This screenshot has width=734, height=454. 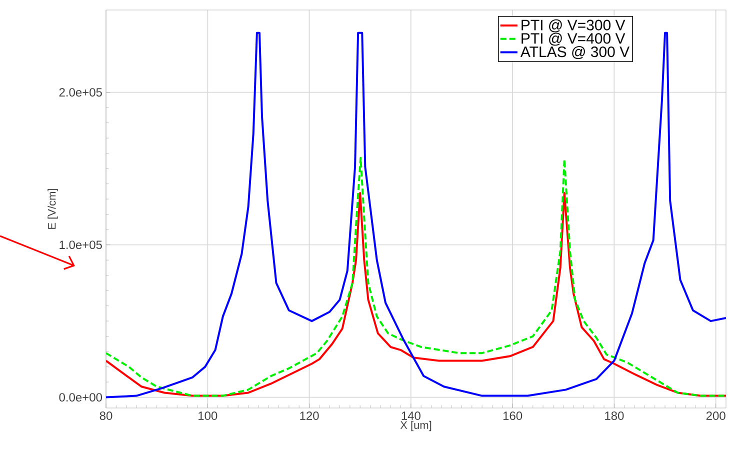 What do you see at coordinates (80, 92) in the screenshot?
I see `y-tick-label: 2.0e+05` at bounding box center [80, 92].